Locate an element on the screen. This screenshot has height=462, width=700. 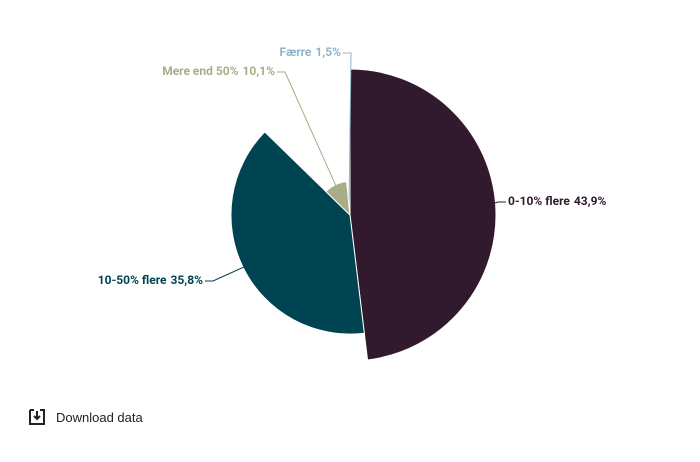
label-name: Mere end 50% is located at coordinates (200, 71).